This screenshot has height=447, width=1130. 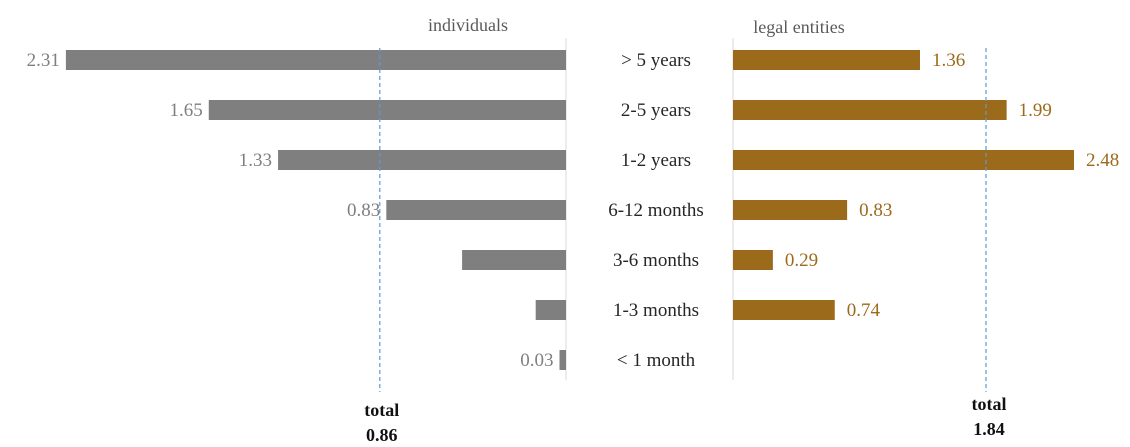 What do you see at coordinates (514, 260) in the screenshot?
I see `individuals-bar-3-6-months` at bounding box center [514, 260].